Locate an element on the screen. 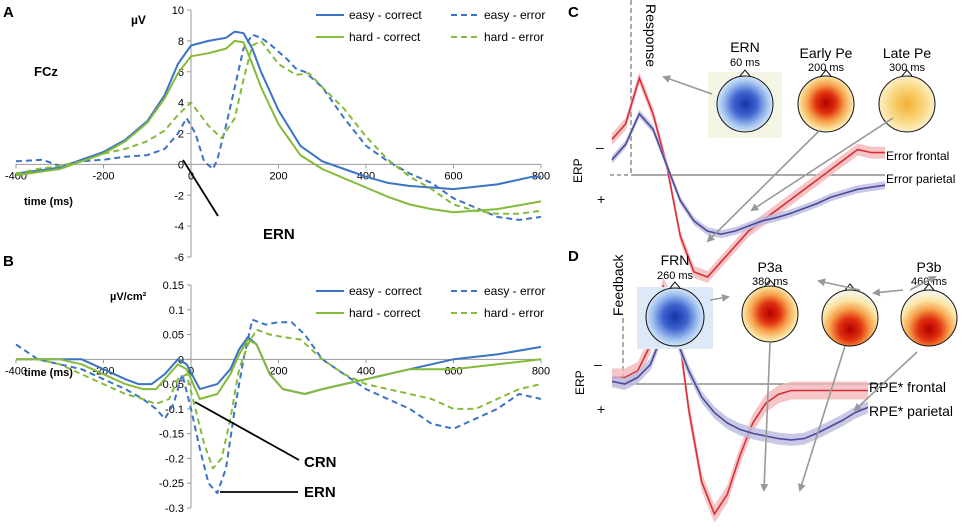  topo-p3-mid-head is located at coordinates (850, 318).